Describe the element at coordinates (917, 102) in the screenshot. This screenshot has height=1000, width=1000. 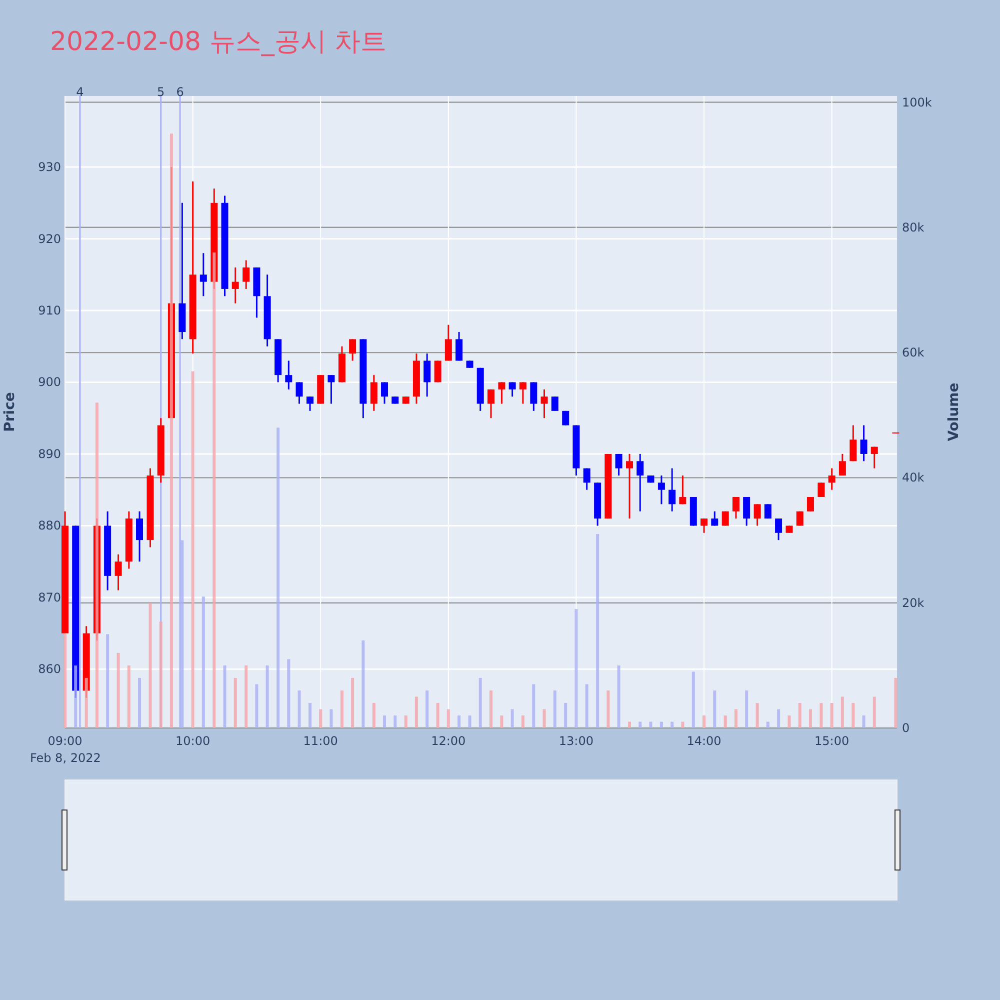
I see `y2-tick-label: 100k` at that location.